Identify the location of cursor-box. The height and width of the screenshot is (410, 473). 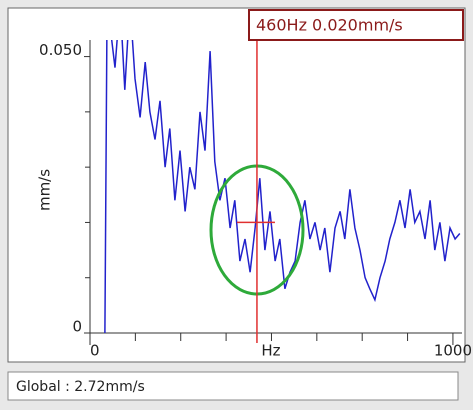
(356, 25).